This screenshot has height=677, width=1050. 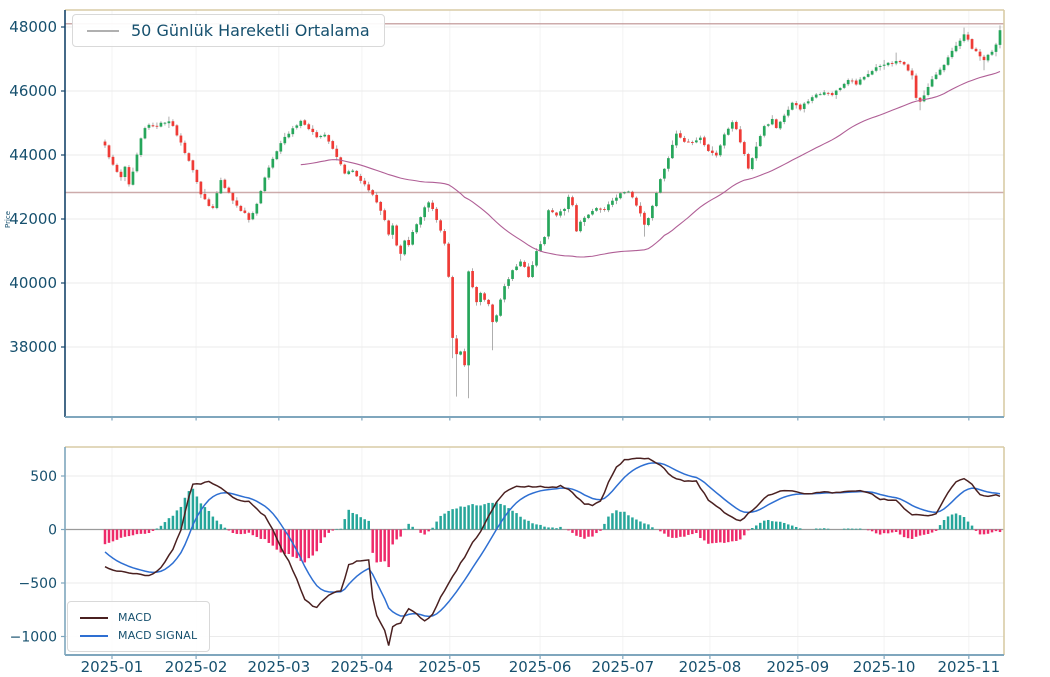 I want to click on ma-line-swatch, so click(x=103, y=30).